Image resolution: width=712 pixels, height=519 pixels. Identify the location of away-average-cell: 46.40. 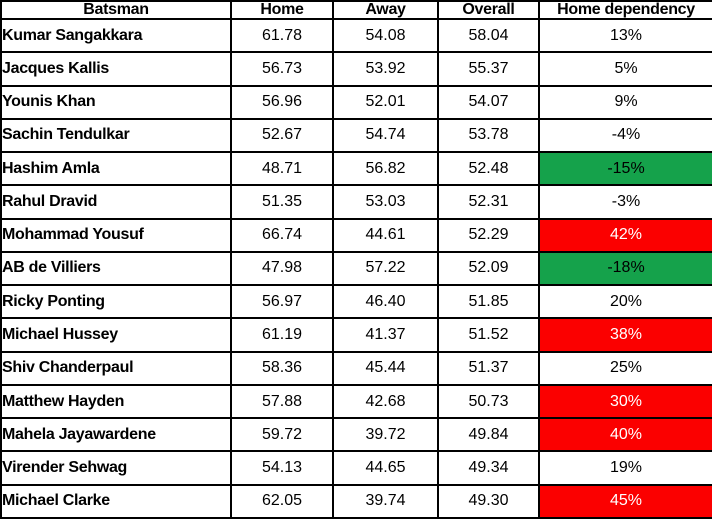
(385, 302).